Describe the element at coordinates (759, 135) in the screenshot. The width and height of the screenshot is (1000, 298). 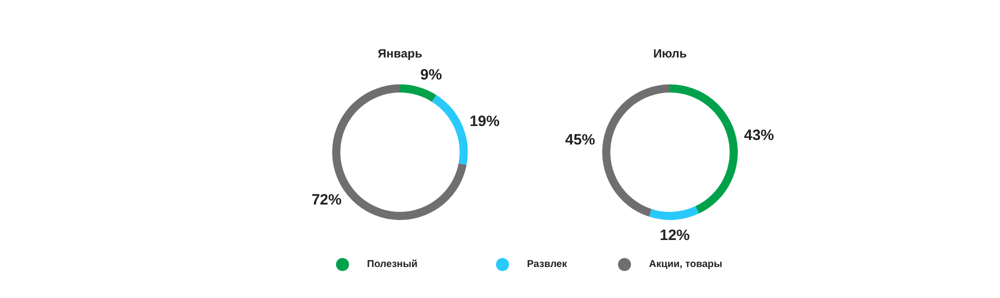
I see `data-label: 43%` at that location.